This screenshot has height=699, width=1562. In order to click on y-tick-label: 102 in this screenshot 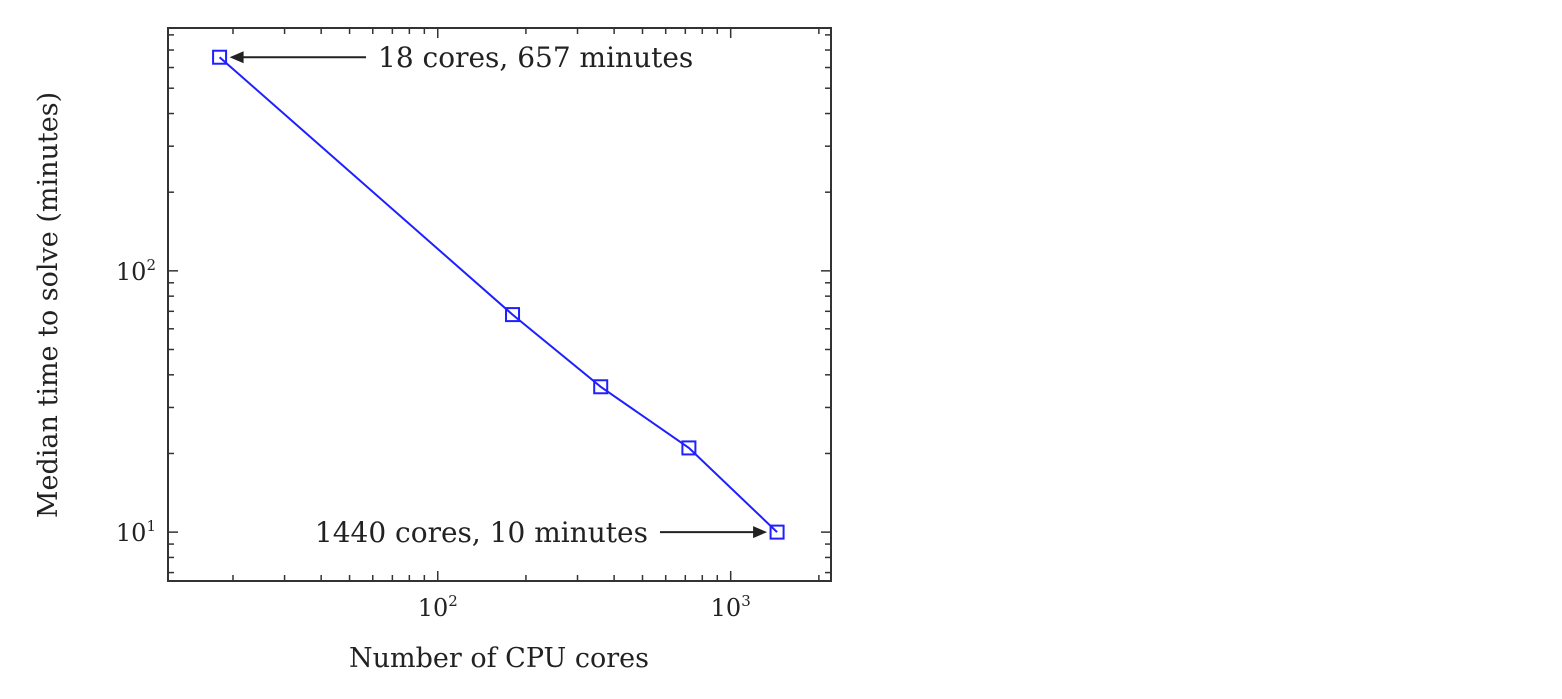, I will do `click(136, 271)`.